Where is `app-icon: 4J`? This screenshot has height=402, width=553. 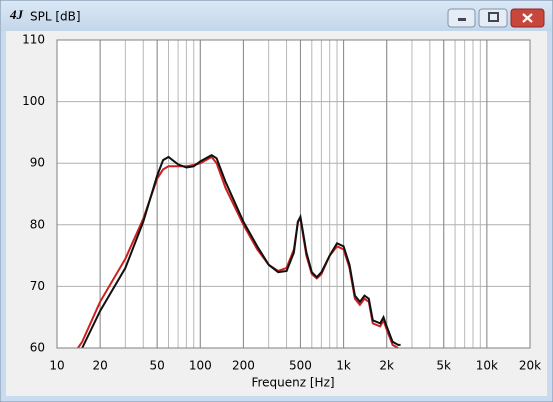 app-icon: 4J is located at coordinates (16, 14).